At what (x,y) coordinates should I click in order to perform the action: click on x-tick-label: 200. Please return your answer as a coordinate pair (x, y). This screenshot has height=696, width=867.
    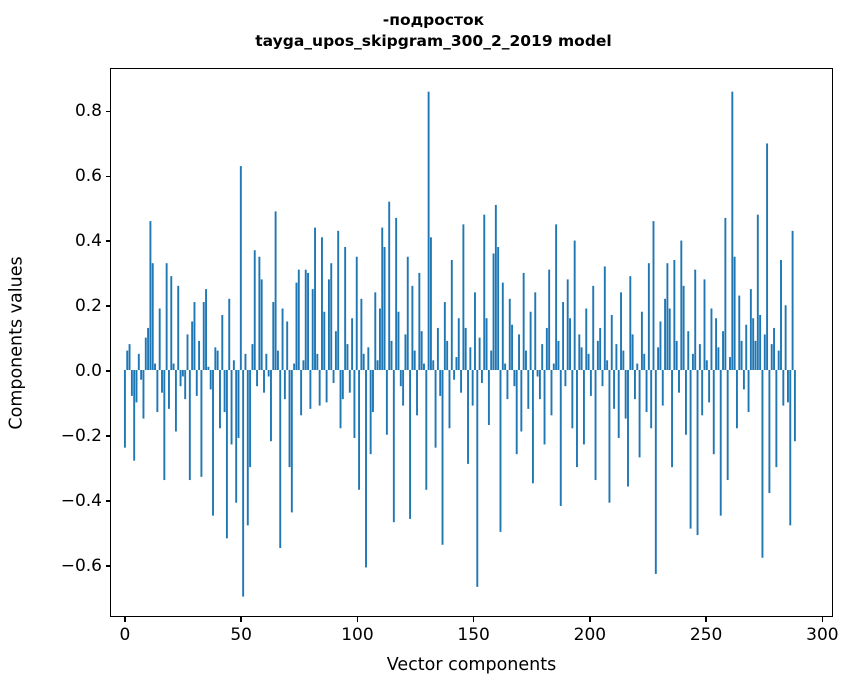
    Looking at the image, I should click on (590, 635).